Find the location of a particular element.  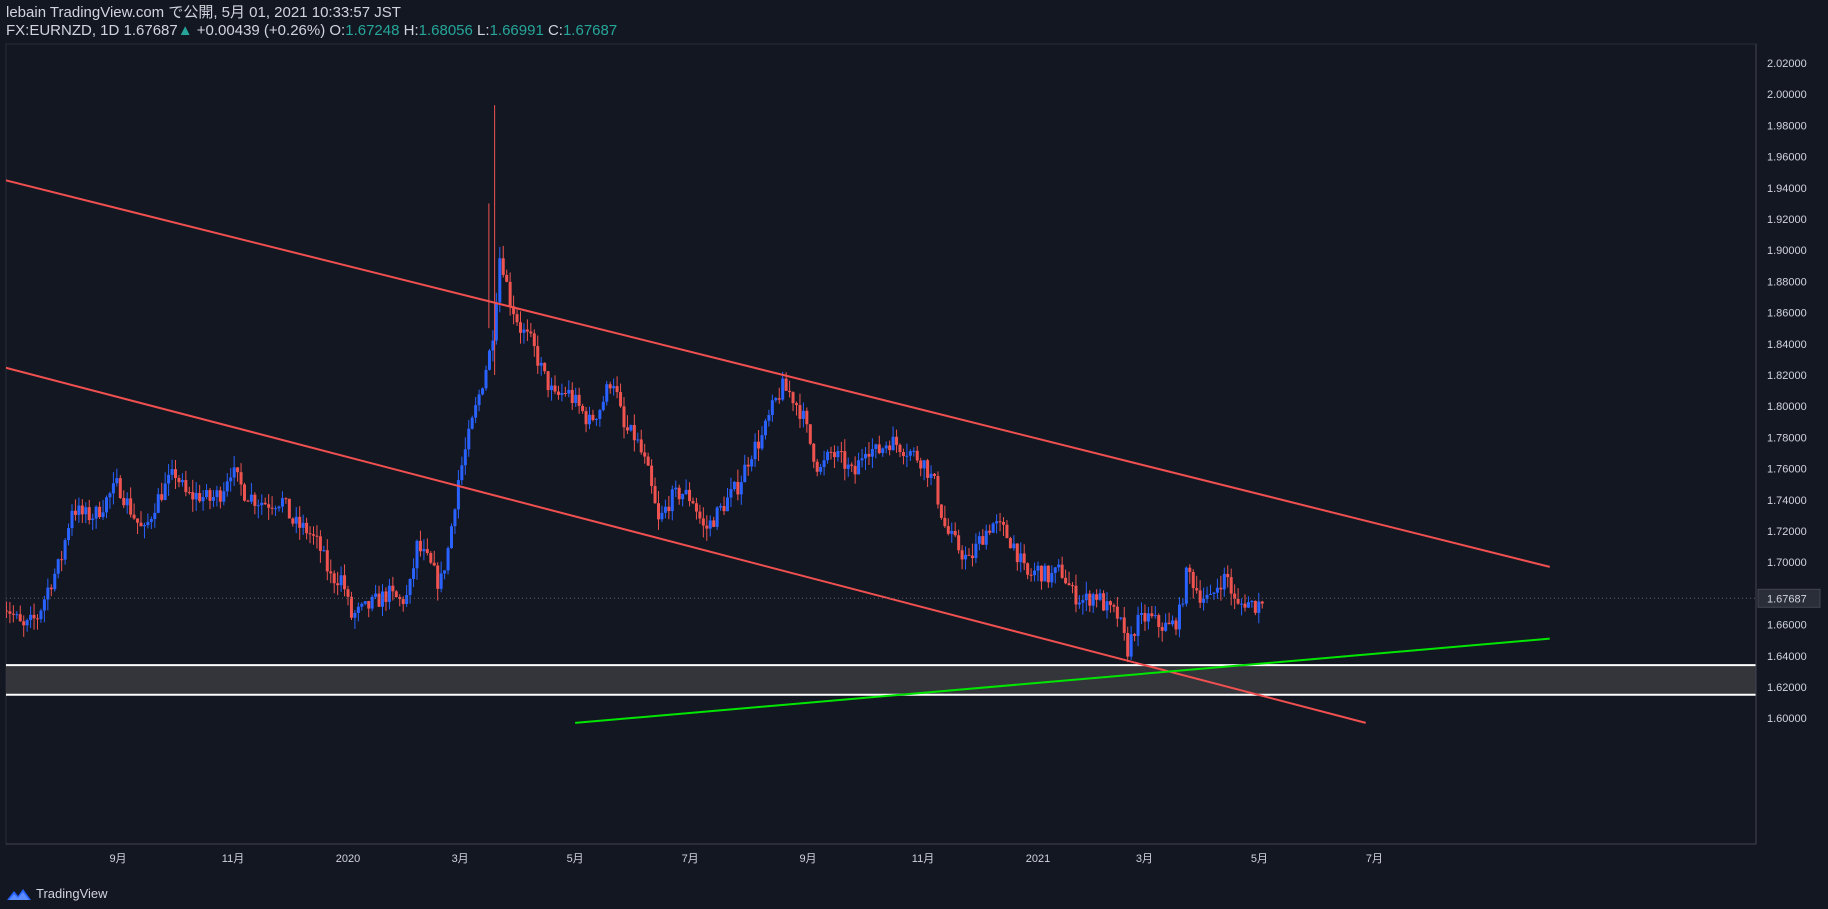

time-tick-label: 11月 is located at coordinates (233, 859).